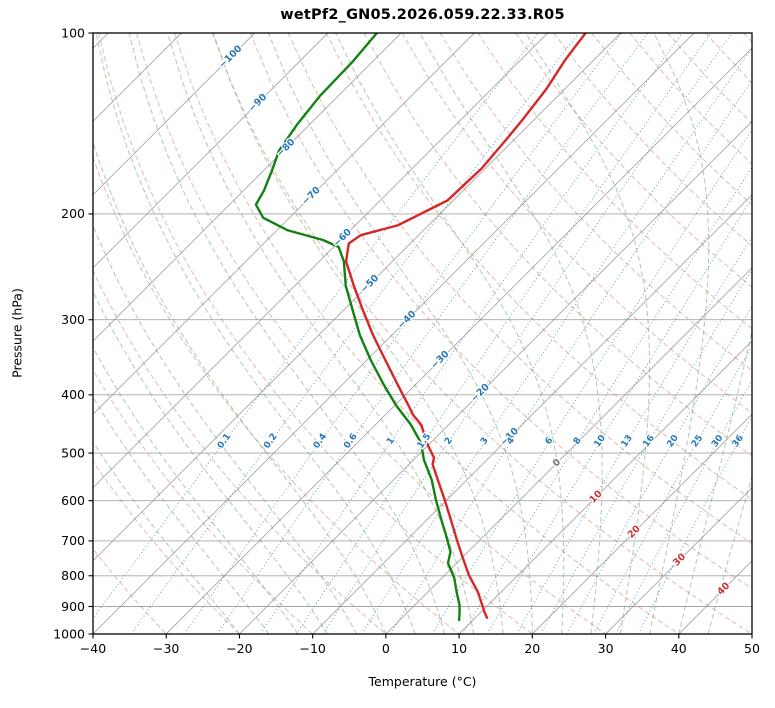  Describe the element at coordinates (73, 213) in the screenshot. I see `y-tick-label: 200` at that location.